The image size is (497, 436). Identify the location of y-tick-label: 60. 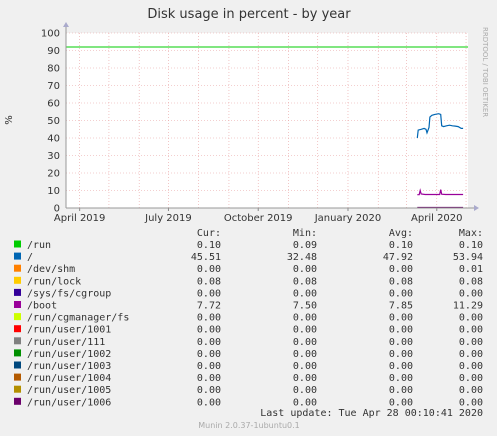
(53, 104).